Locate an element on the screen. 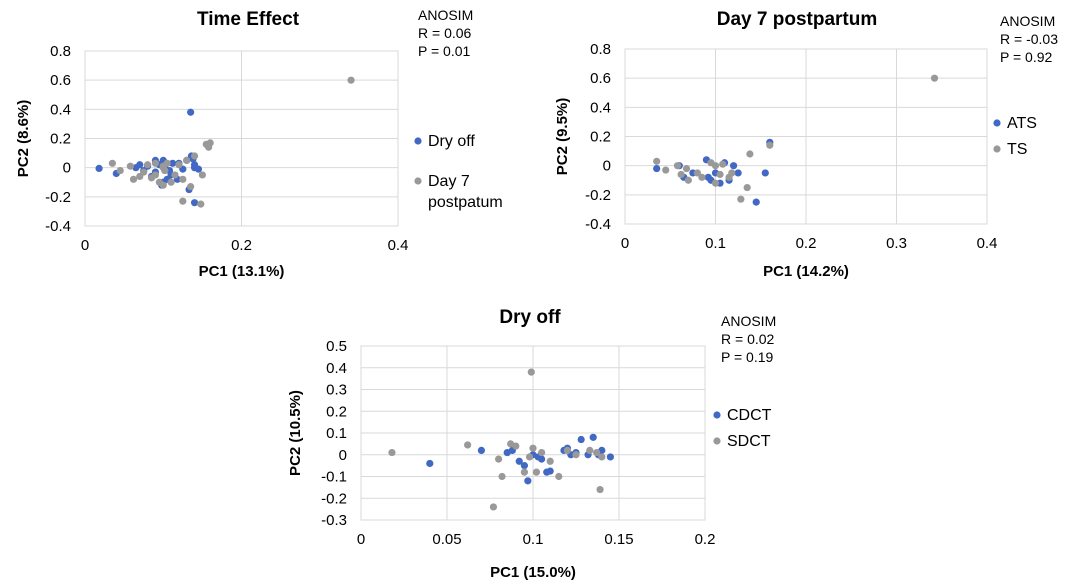 The width and height of the screenshot is (1079, 583). y-axis-label: PC2 (9.5%) is located at coordinates (562, 137).